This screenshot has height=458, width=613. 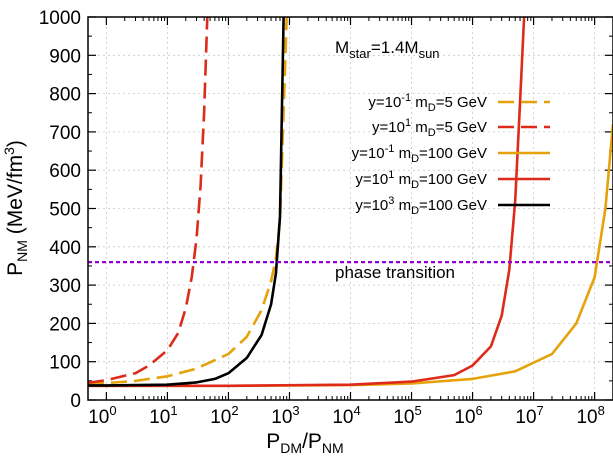 I want to click on x-tick-label: 10⁰, so click(x=102, y=415).